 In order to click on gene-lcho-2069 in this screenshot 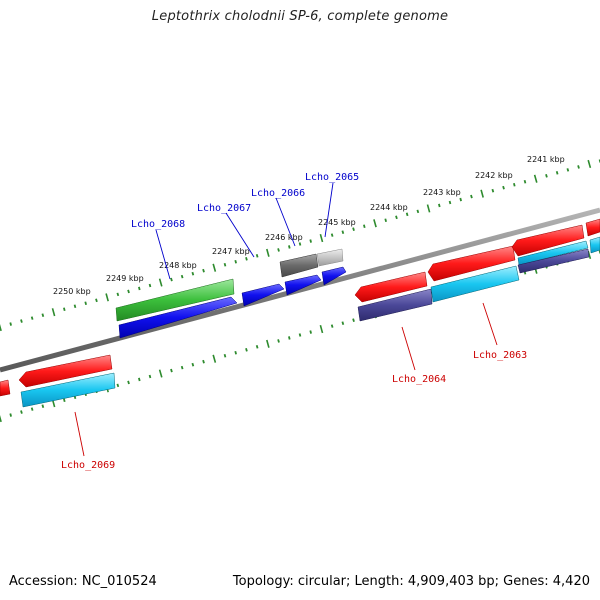, I will do `click(68, 390)`.